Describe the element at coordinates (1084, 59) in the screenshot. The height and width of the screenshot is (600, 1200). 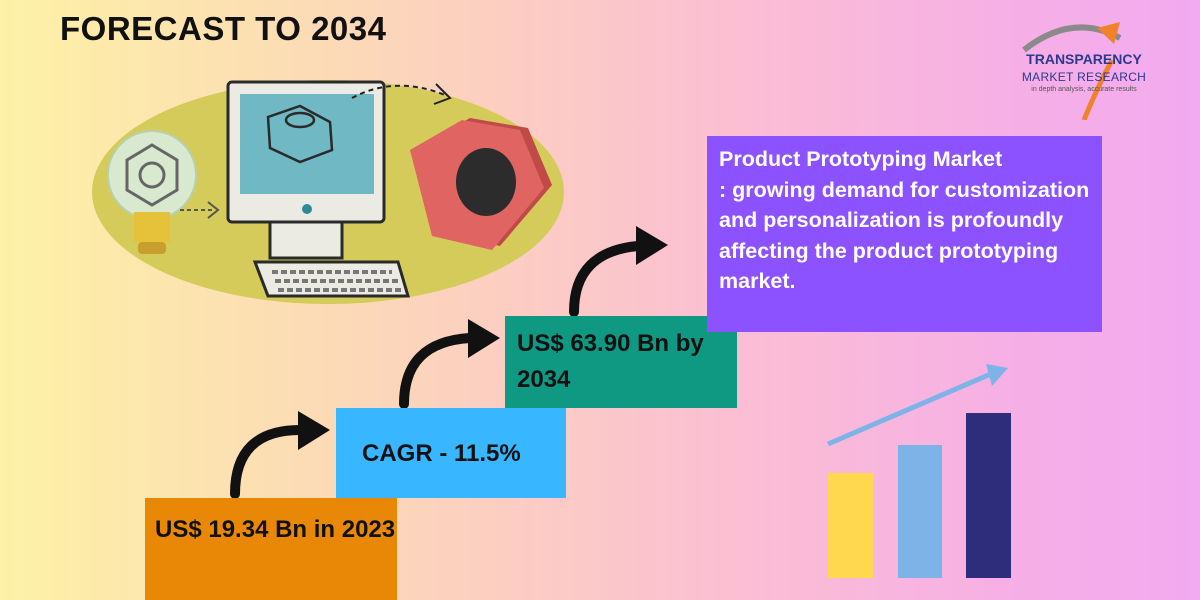
I see `logo-name: TRANSPARENCY` at that location.